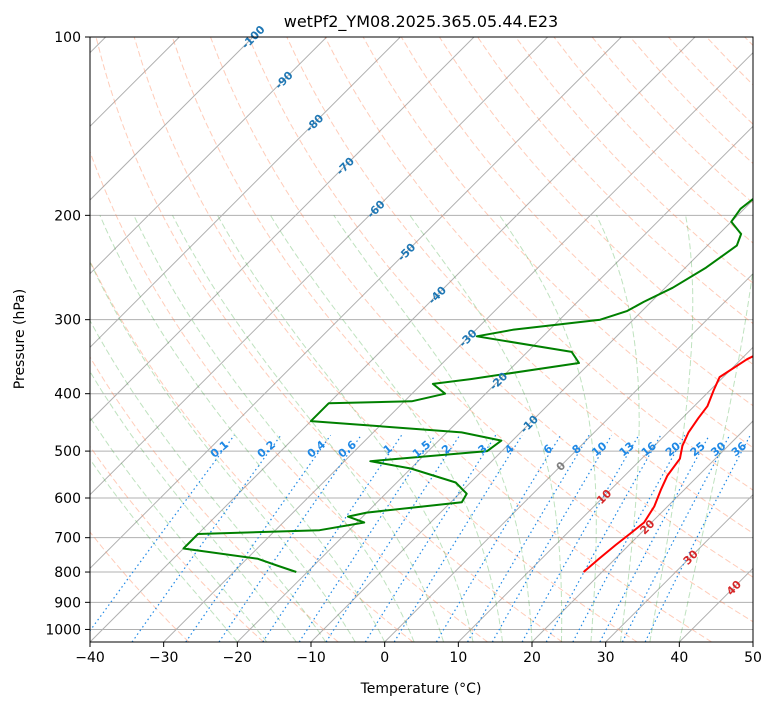 The width and height of the screenshot is (775, 708). What do you see at coordinates (532, 658) in the screenshot?
I see `x-tick-label: 20` at bounding box center [532, 658].